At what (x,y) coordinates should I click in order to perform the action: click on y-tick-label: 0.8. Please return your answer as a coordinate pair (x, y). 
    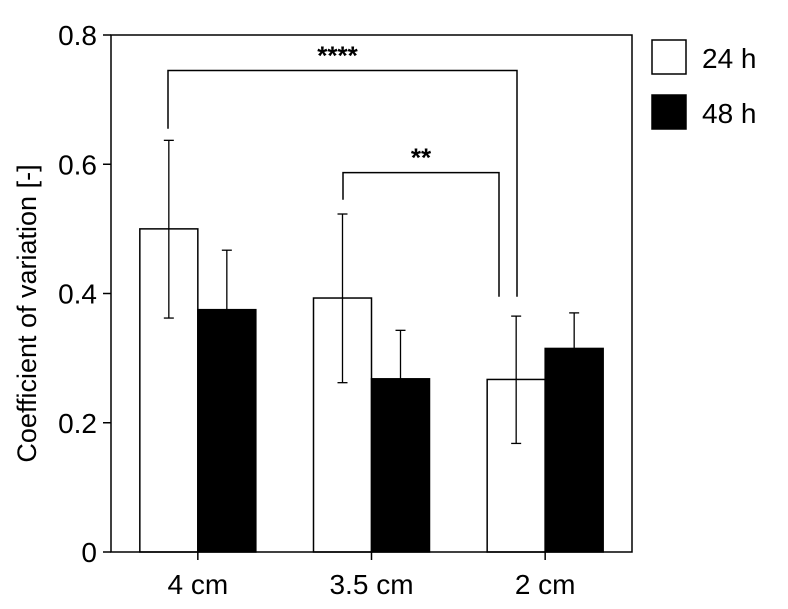
    Looking at the image, I should click on (77, 35).